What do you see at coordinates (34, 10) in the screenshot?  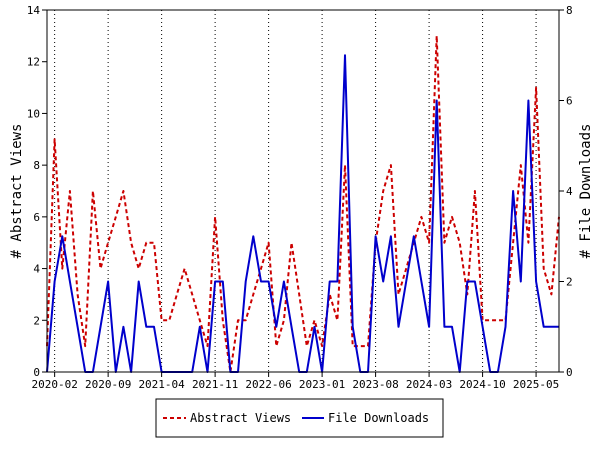 I see `y-tick-label: 14` at bounding box center [34, 10].